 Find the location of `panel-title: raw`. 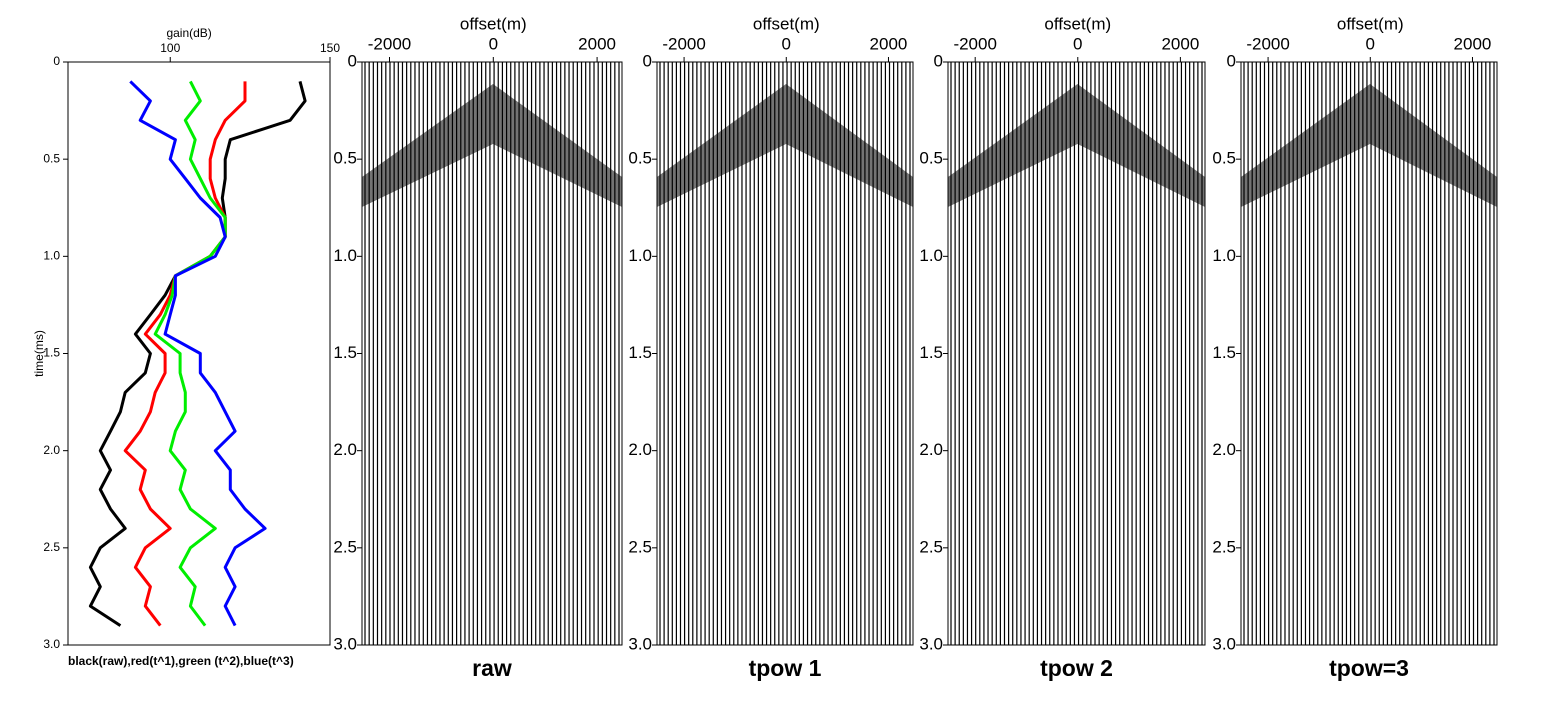

panel-title: raw is located at coordinates (492, 668).